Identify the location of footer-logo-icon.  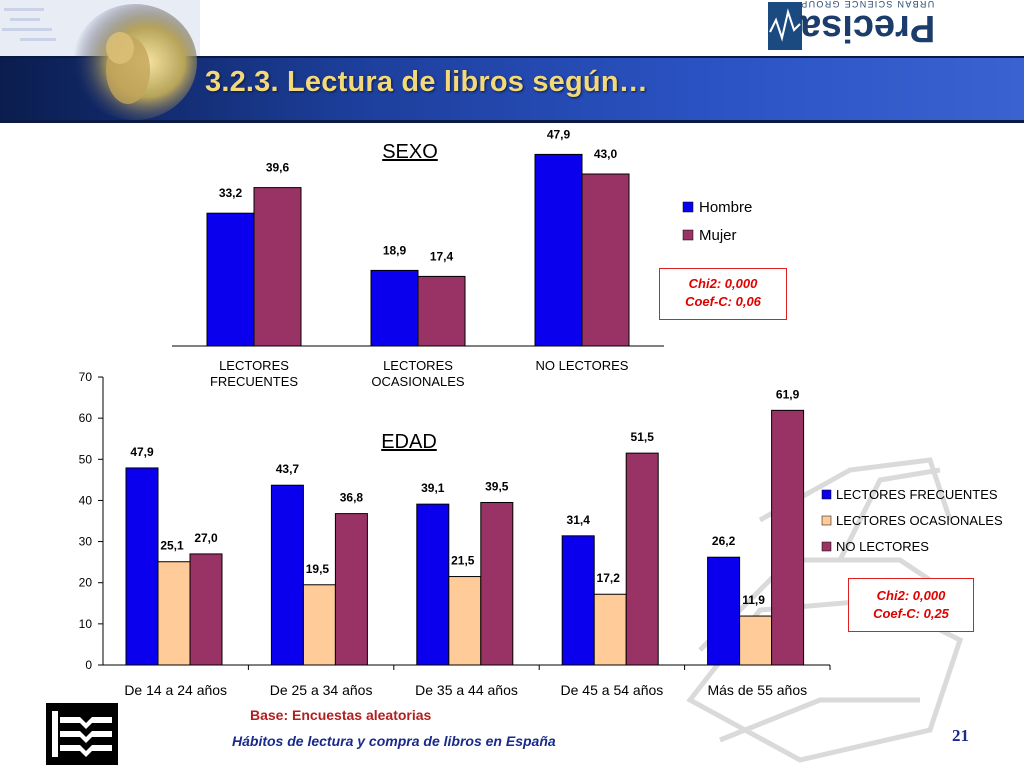
(82, 734).